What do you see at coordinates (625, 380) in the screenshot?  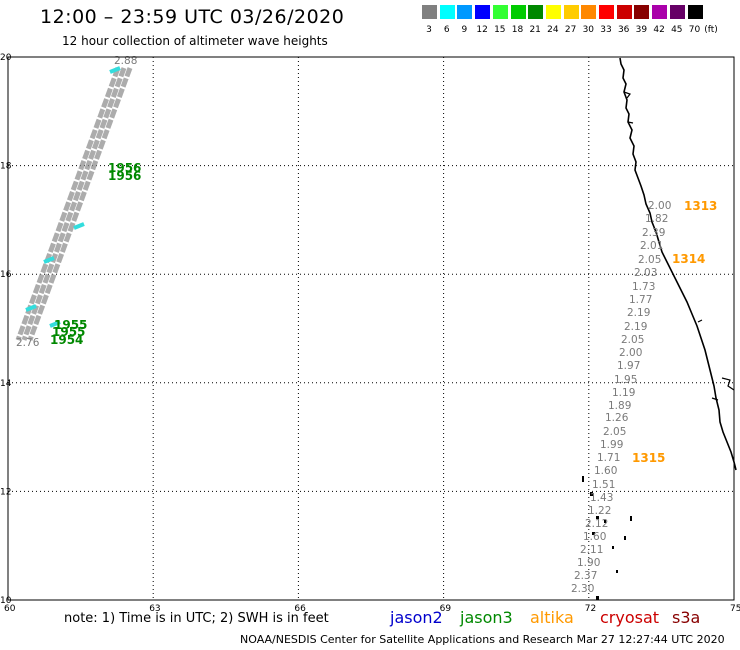 I see `swh-value: 1.95` at bounding box center [625, 380].